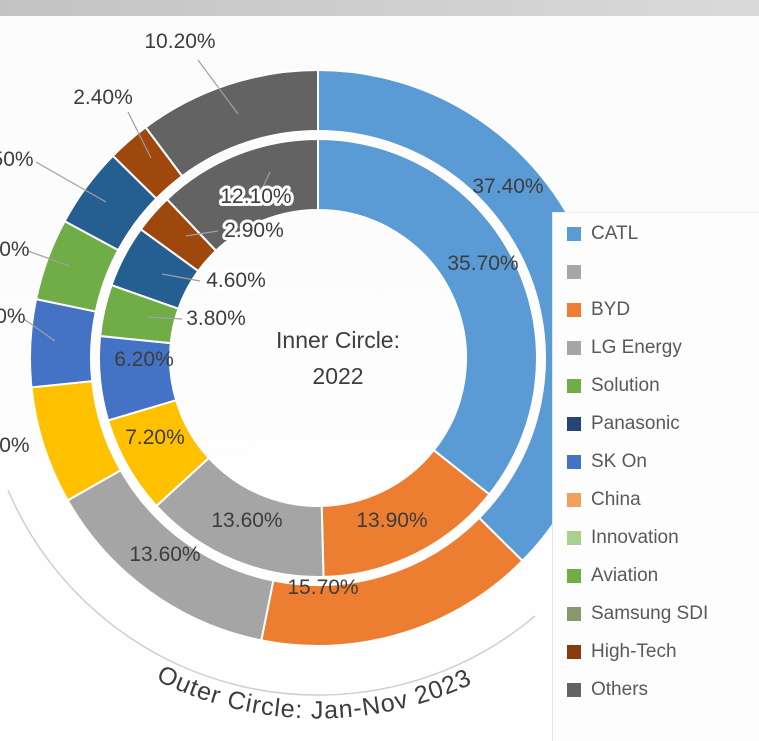  Describe the element at coordinates (144, 359) in the screenshot. I see `data-label-inner-sk-on: 6.20%` at that location.